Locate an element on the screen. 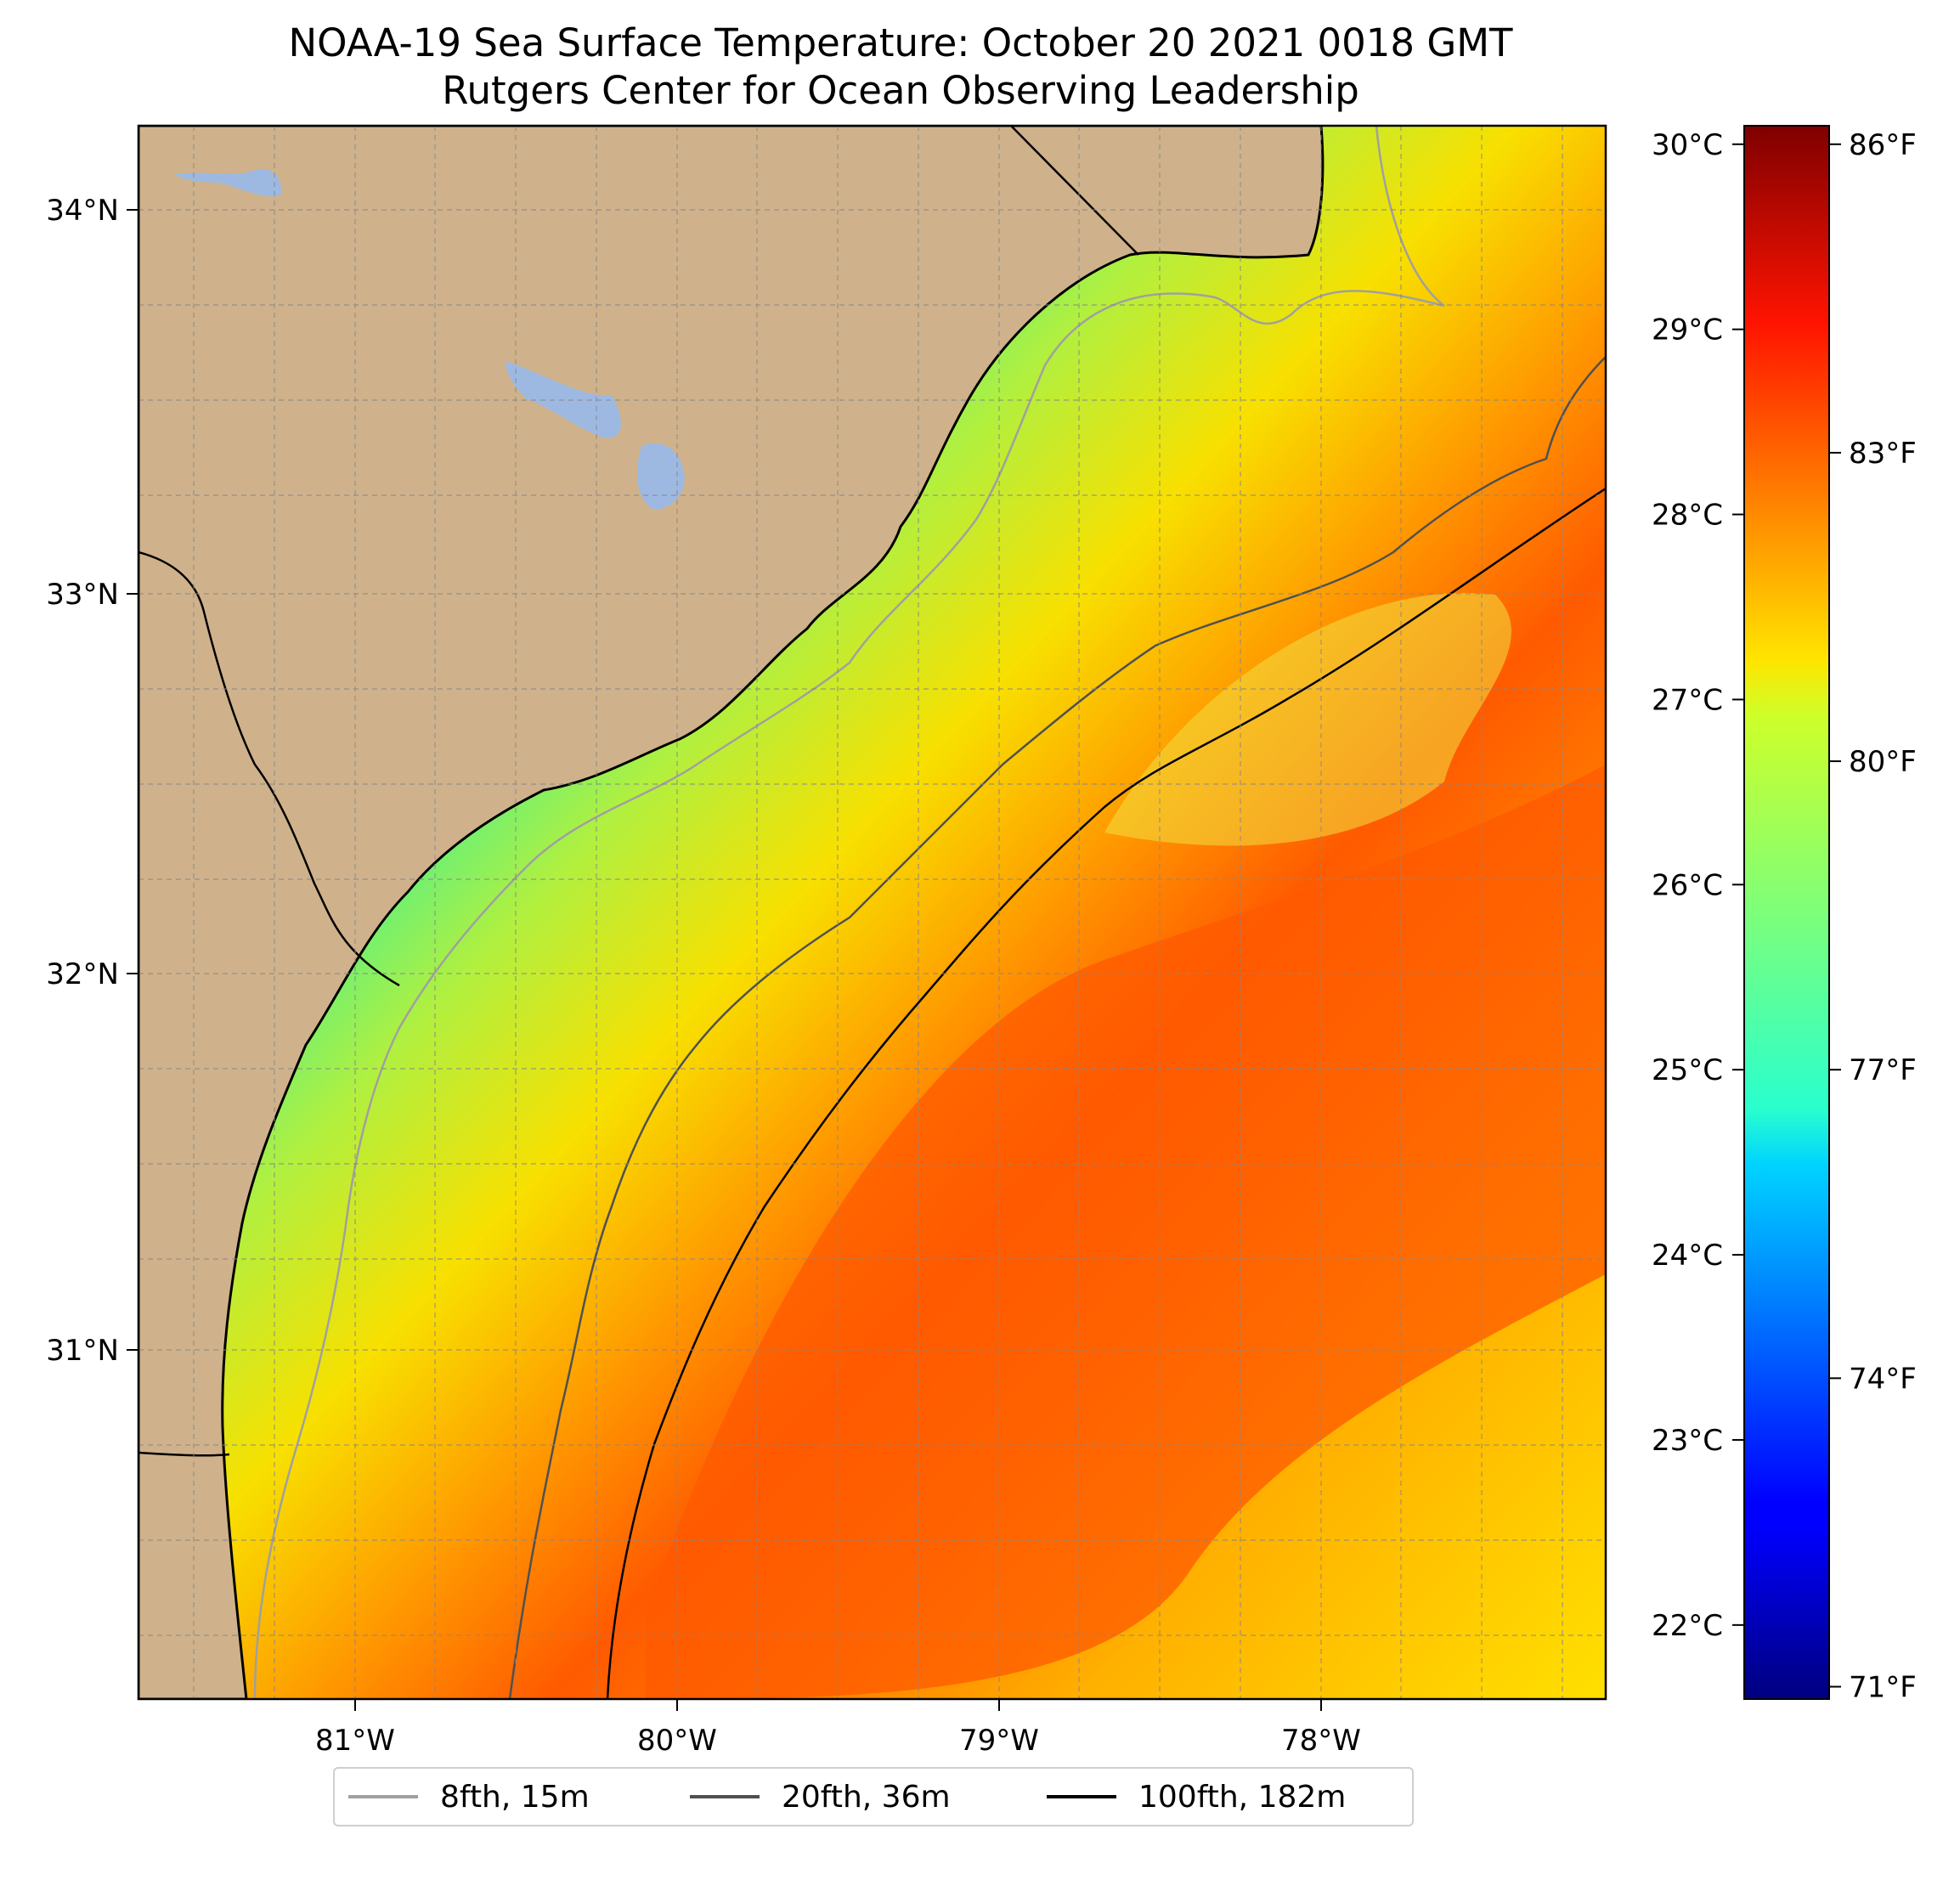 The height and width of the screenshot is (1880, 1960). lat-tick-label: 31°N is located at coordinates (83, 1351).